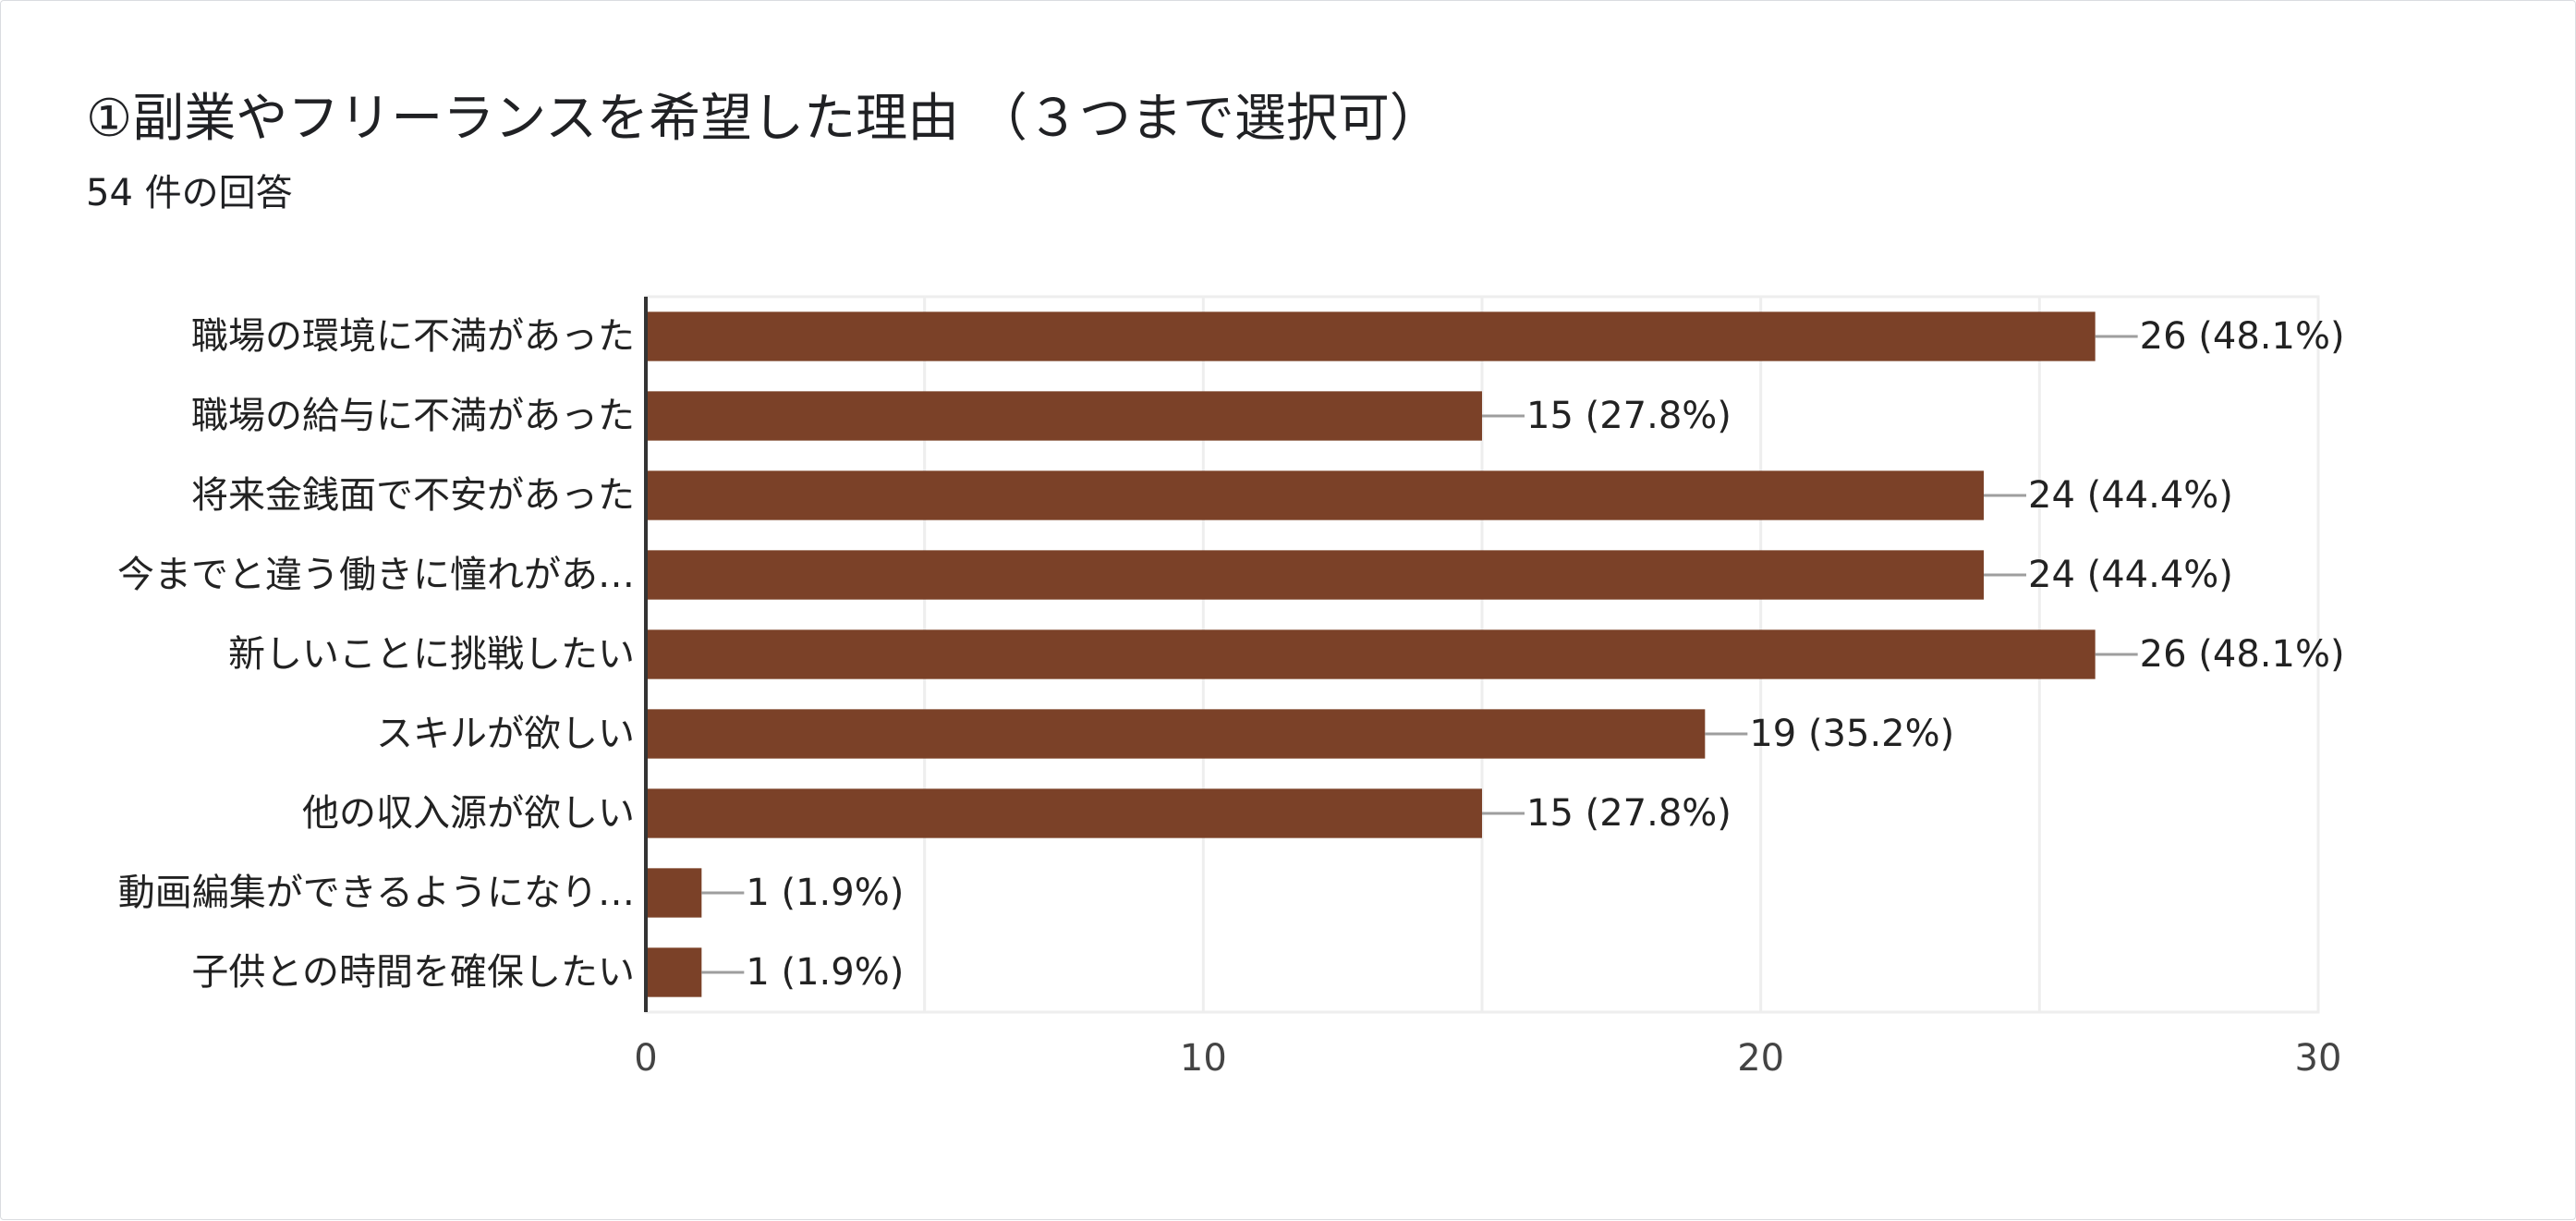 The height and width of the screenshot is (1221, 2576). Describe the element at coordinates (505, 734) in the screenshot. I see `category-label: スキルが欲しい` at that location.